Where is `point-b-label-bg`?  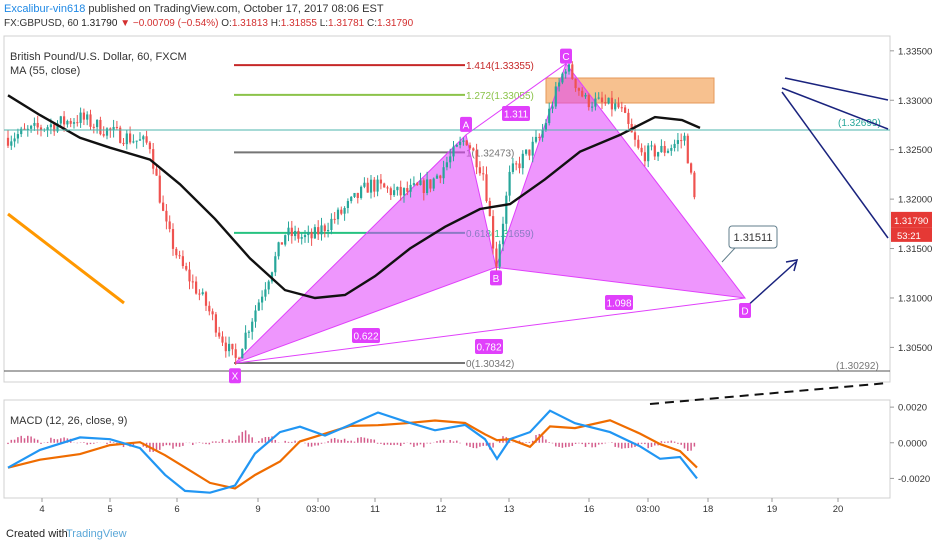
point-b-label-bg is located at coordinates (496, 278).